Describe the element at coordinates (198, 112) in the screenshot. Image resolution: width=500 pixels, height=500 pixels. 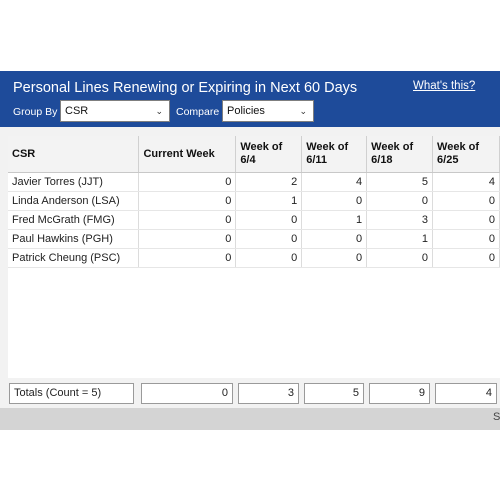
I see `compare-label: Compare` at that location.